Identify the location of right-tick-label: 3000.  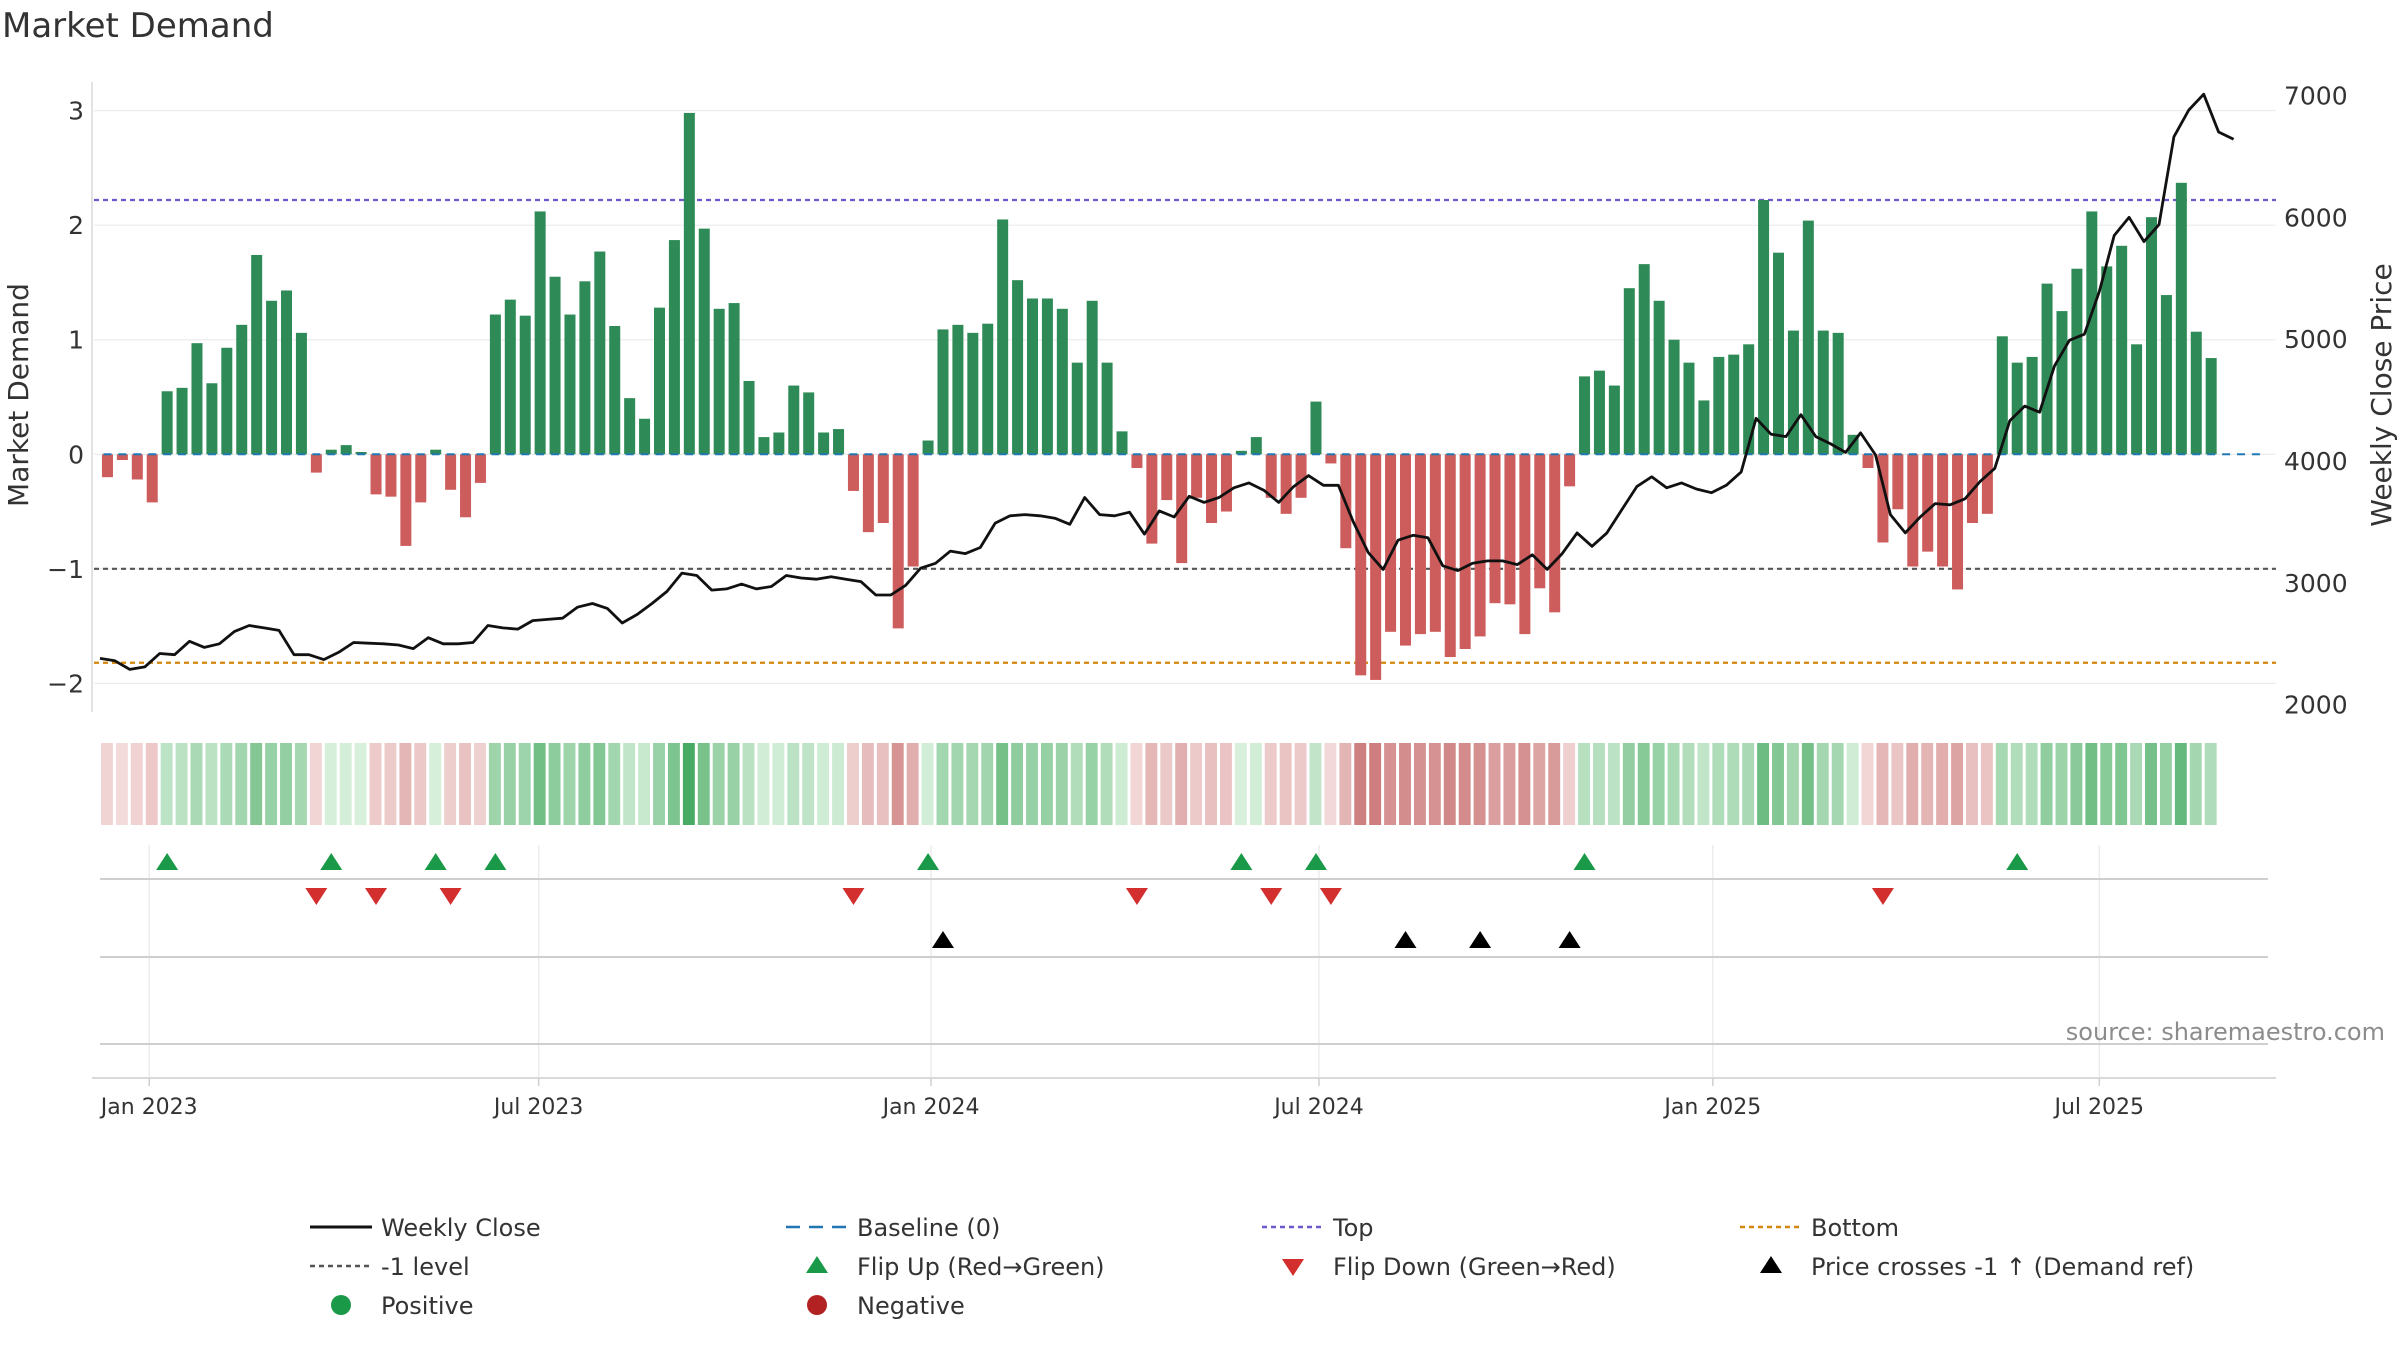
(2316, 583).